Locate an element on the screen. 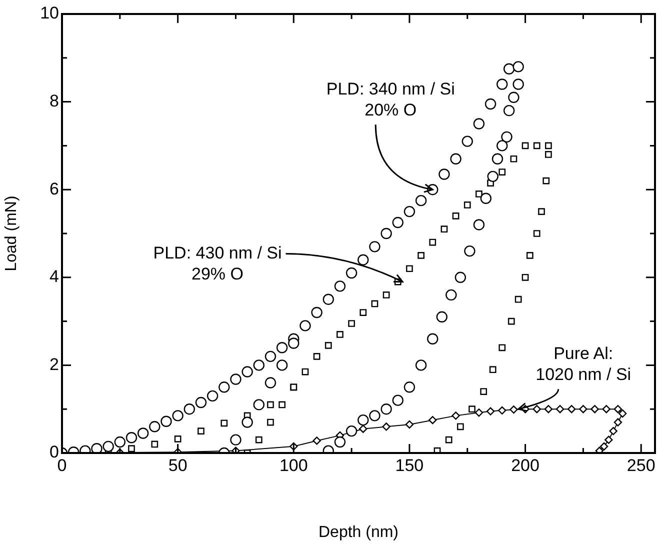 The image size is (662, 544). x-tick-label: 250 is located at coordinates (641, 465).